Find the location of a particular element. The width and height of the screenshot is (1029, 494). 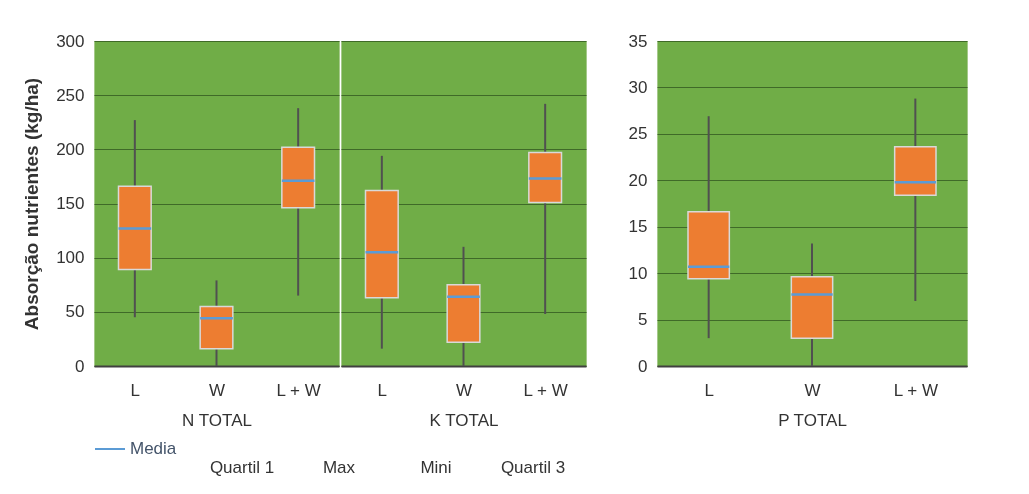

x-axis-title: P TOTAL is located at coordinates (812, 420).